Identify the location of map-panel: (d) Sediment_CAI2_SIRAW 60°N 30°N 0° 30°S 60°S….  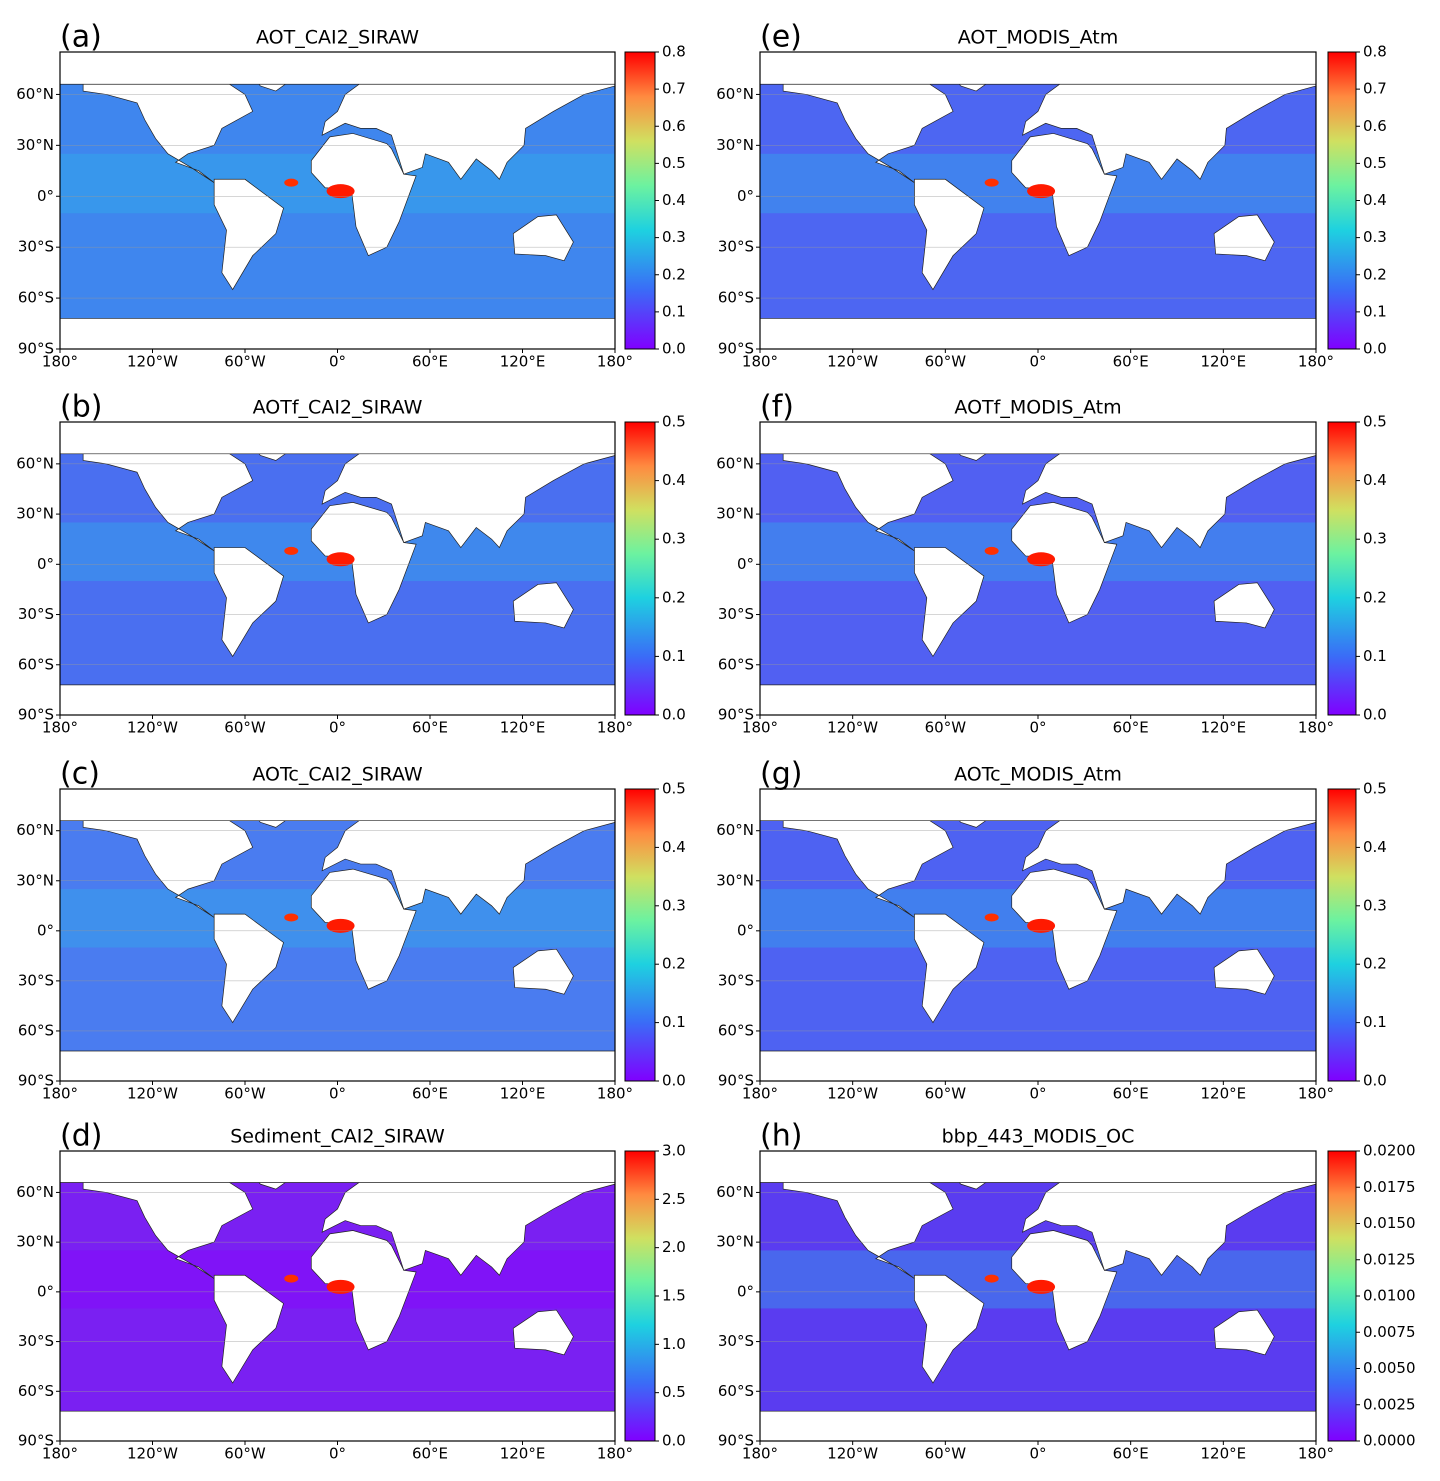
(351, 1291).